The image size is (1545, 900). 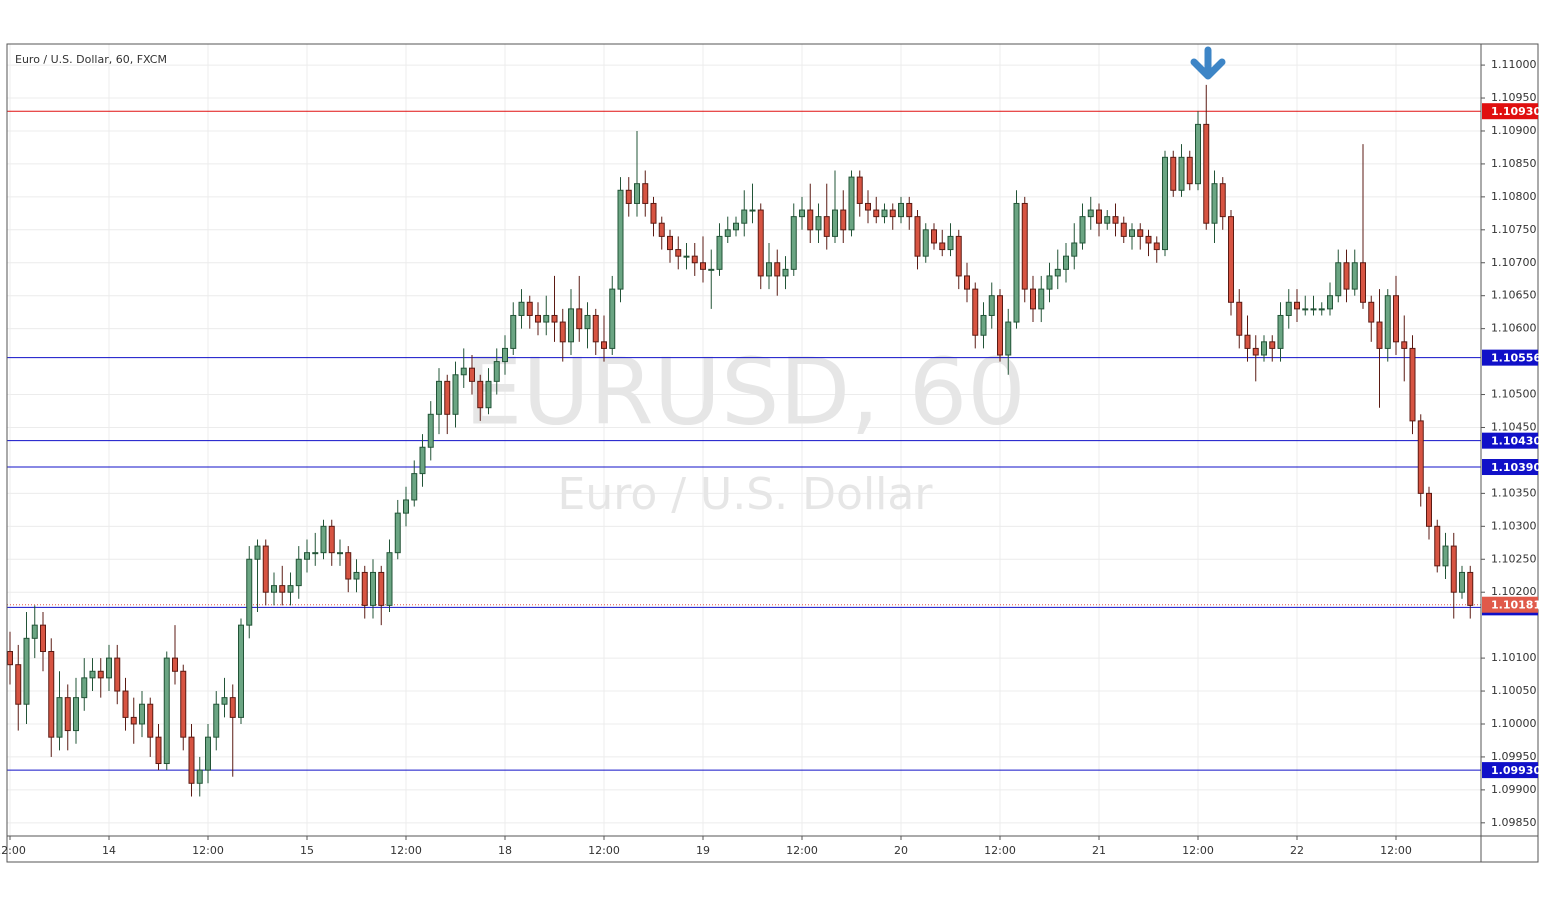 What do you see at coordinates (1099, 850) in the screenshot?
I see `x-tick-label: 21` at bounding box center [1099, 850].